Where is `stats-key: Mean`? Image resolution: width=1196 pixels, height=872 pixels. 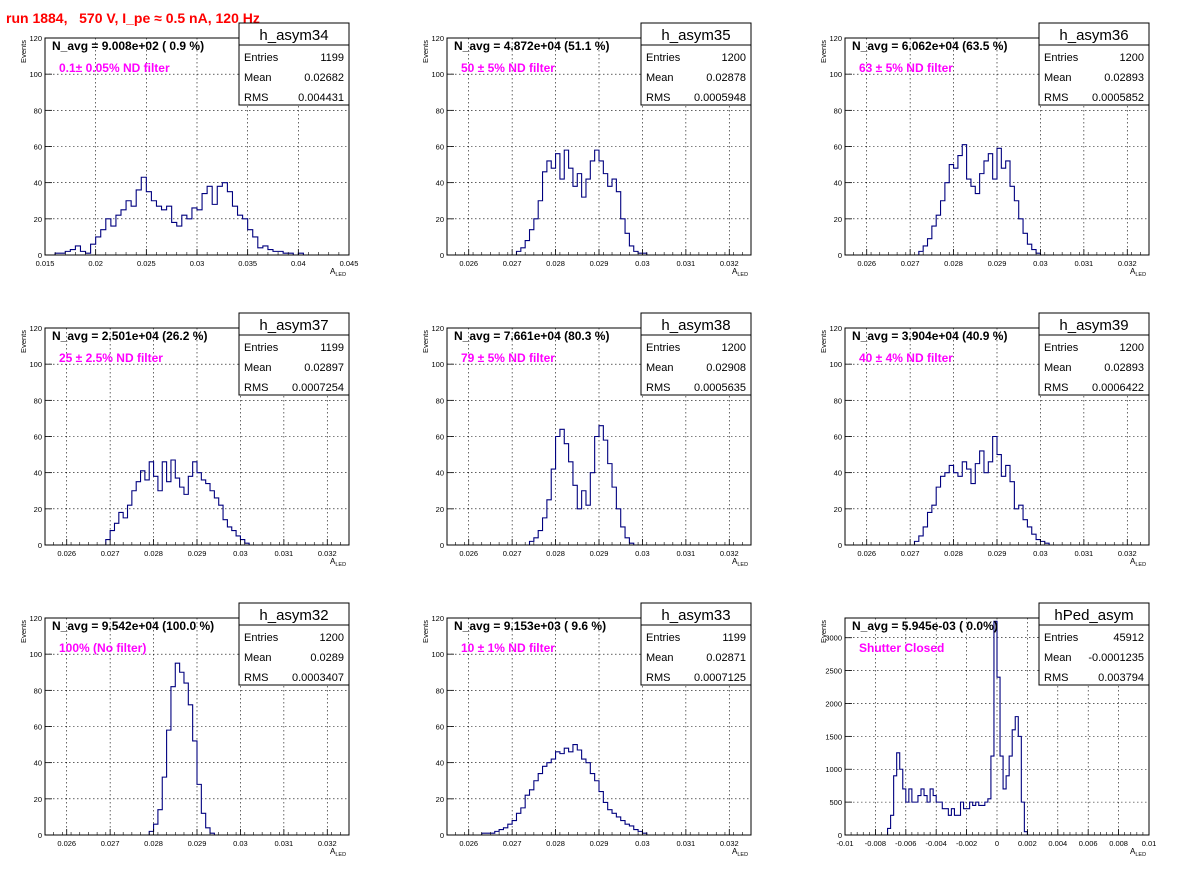
stats-key: Mean is located at coordinates (660, 658).